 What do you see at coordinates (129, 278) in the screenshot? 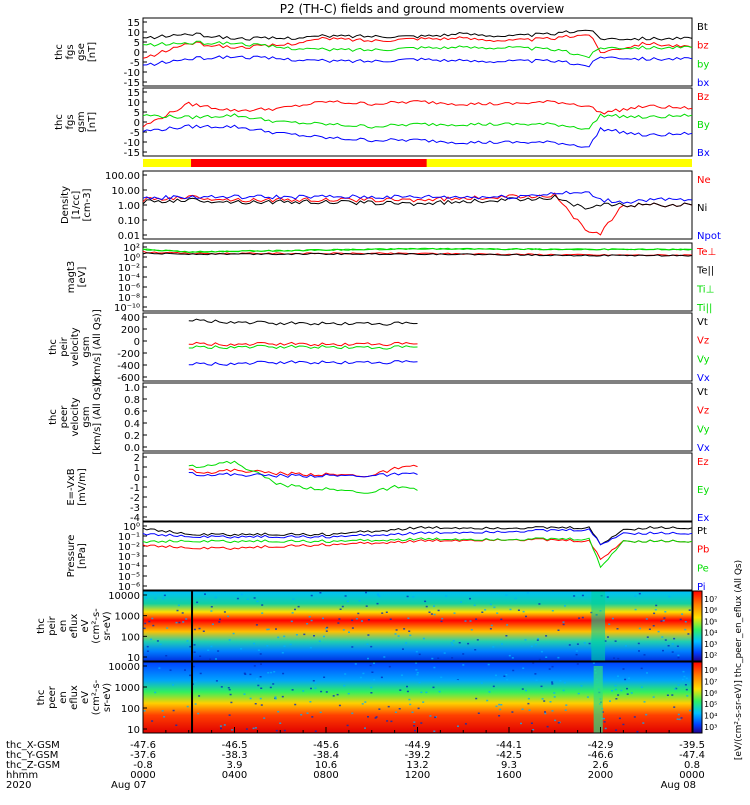
I see `ytick-label: 10⁻⁴` at bounding box center [129, 278].